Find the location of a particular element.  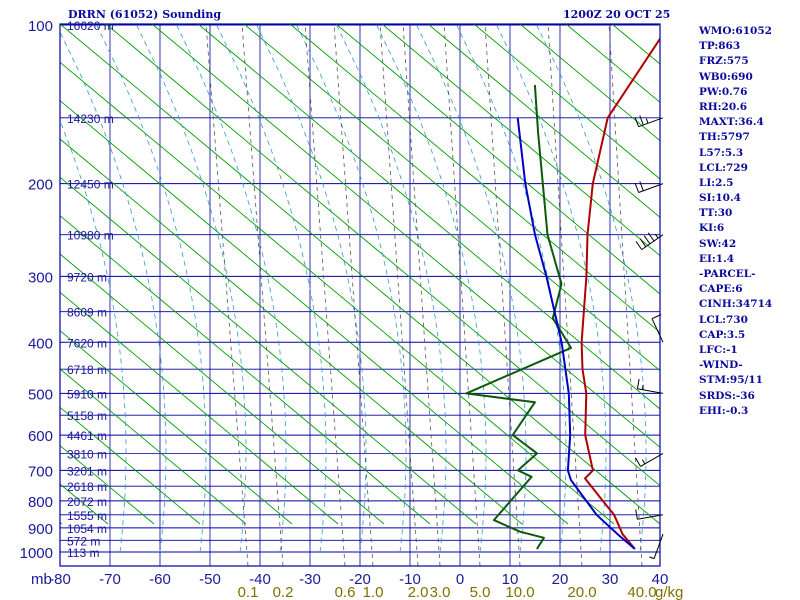

x-tick-label: -80 is located at coordinates (60, 579).